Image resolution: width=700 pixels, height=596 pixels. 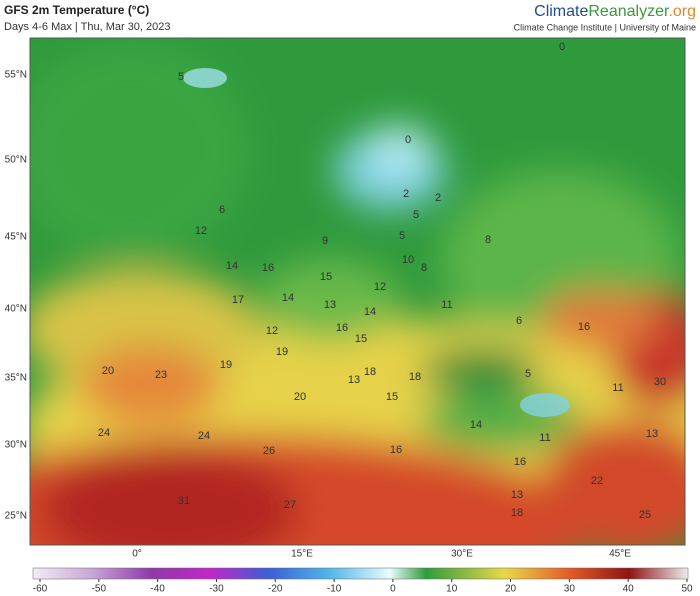 I want to click on temp-label: 27, so click(x=290, y=505).